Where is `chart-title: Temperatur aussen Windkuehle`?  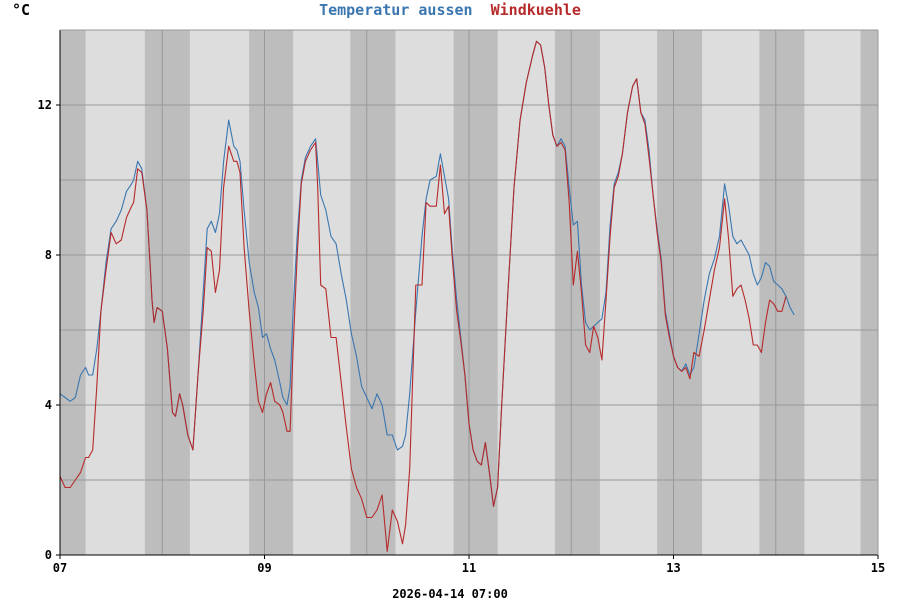 chart-title: Temperatur aussen Windkuehle is located at coordinates (450, 10).